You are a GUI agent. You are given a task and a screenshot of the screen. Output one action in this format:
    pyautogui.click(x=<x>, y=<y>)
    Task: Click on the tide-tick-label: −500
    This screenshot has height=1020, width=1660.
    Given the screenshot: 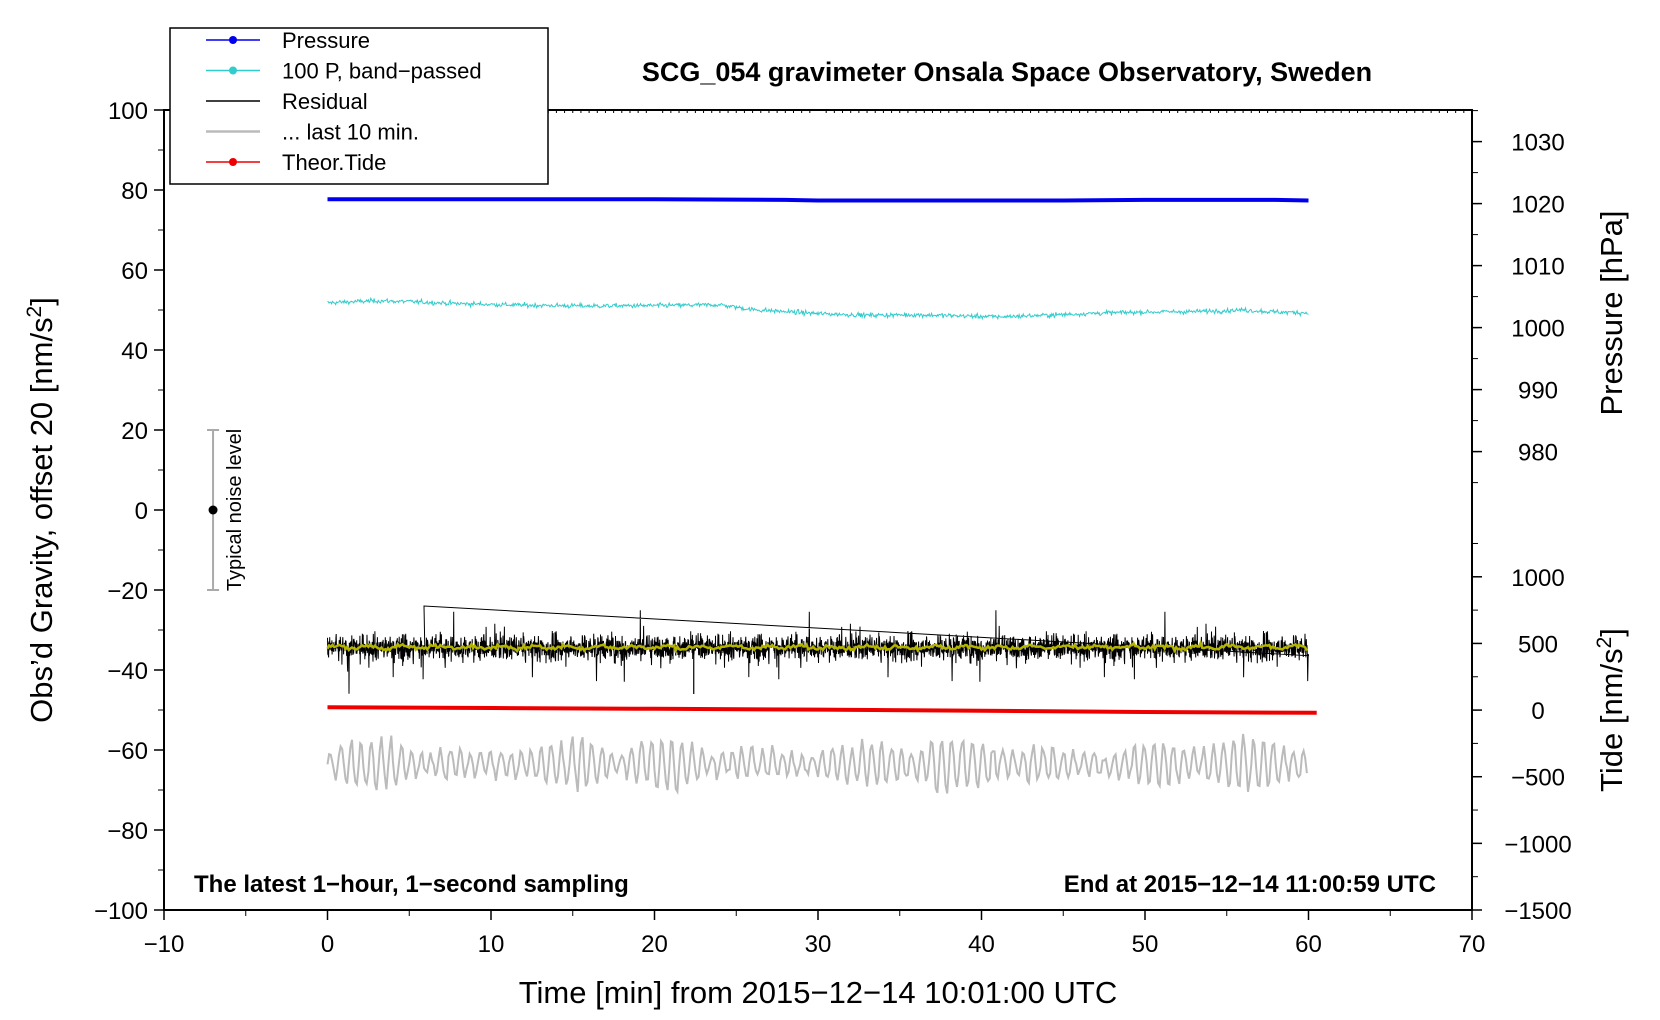 What is the action you would take?
    pyautogui.click(x=1538, y=778)
    